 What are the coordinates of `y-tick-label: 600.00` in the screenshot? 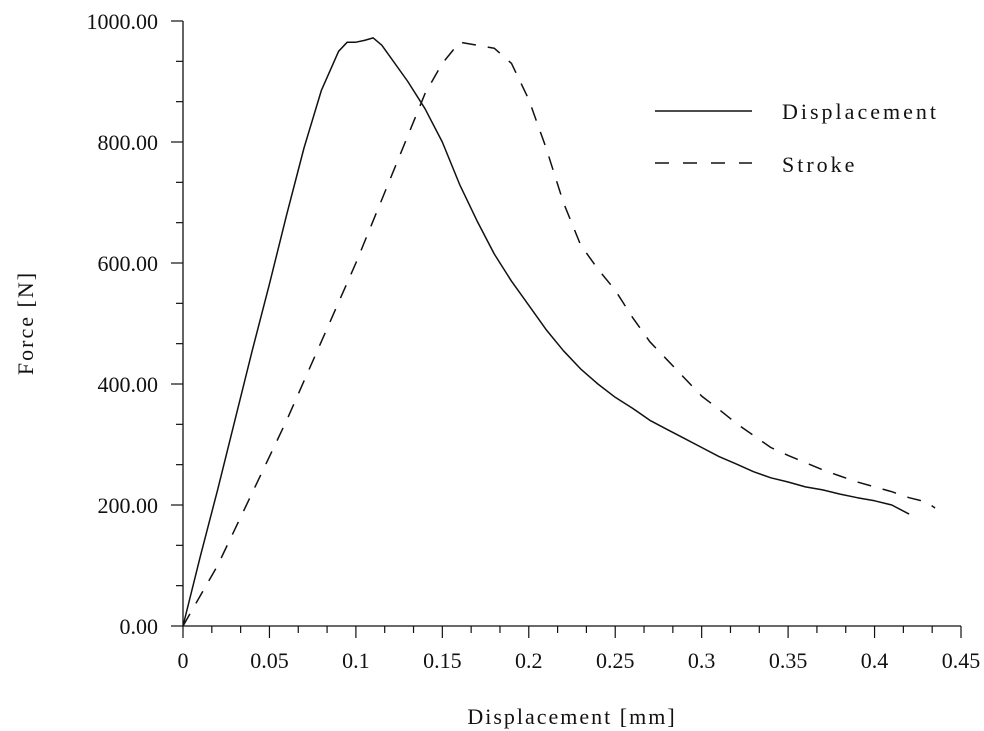 It's located at (128, 263).